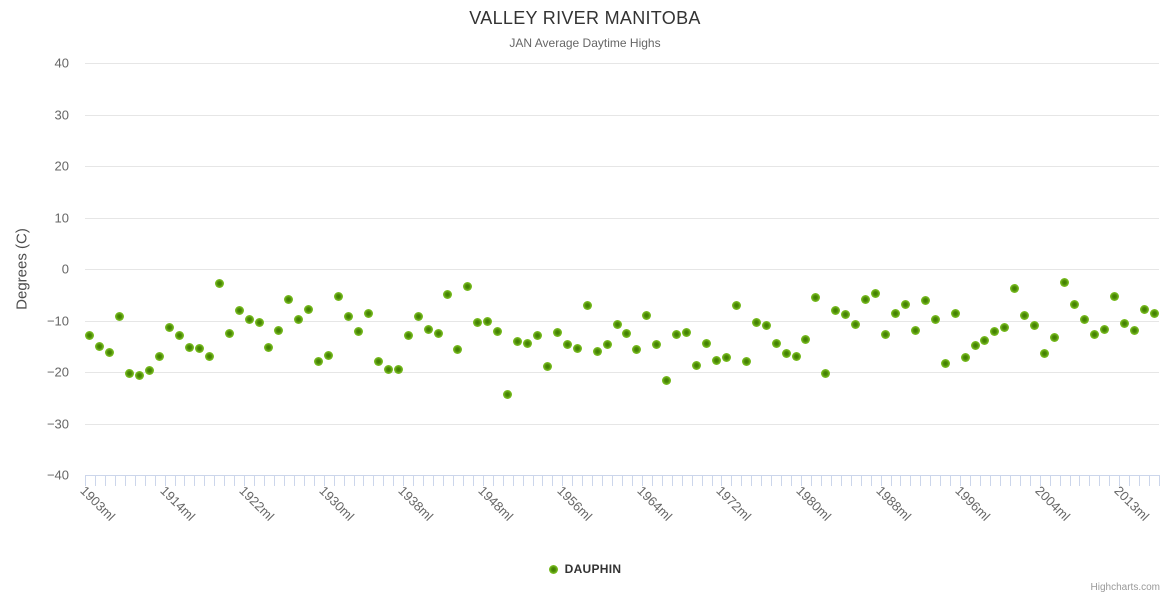  I want to click on legend-item-dauphin: DAUPHIN, so click(585, 569).